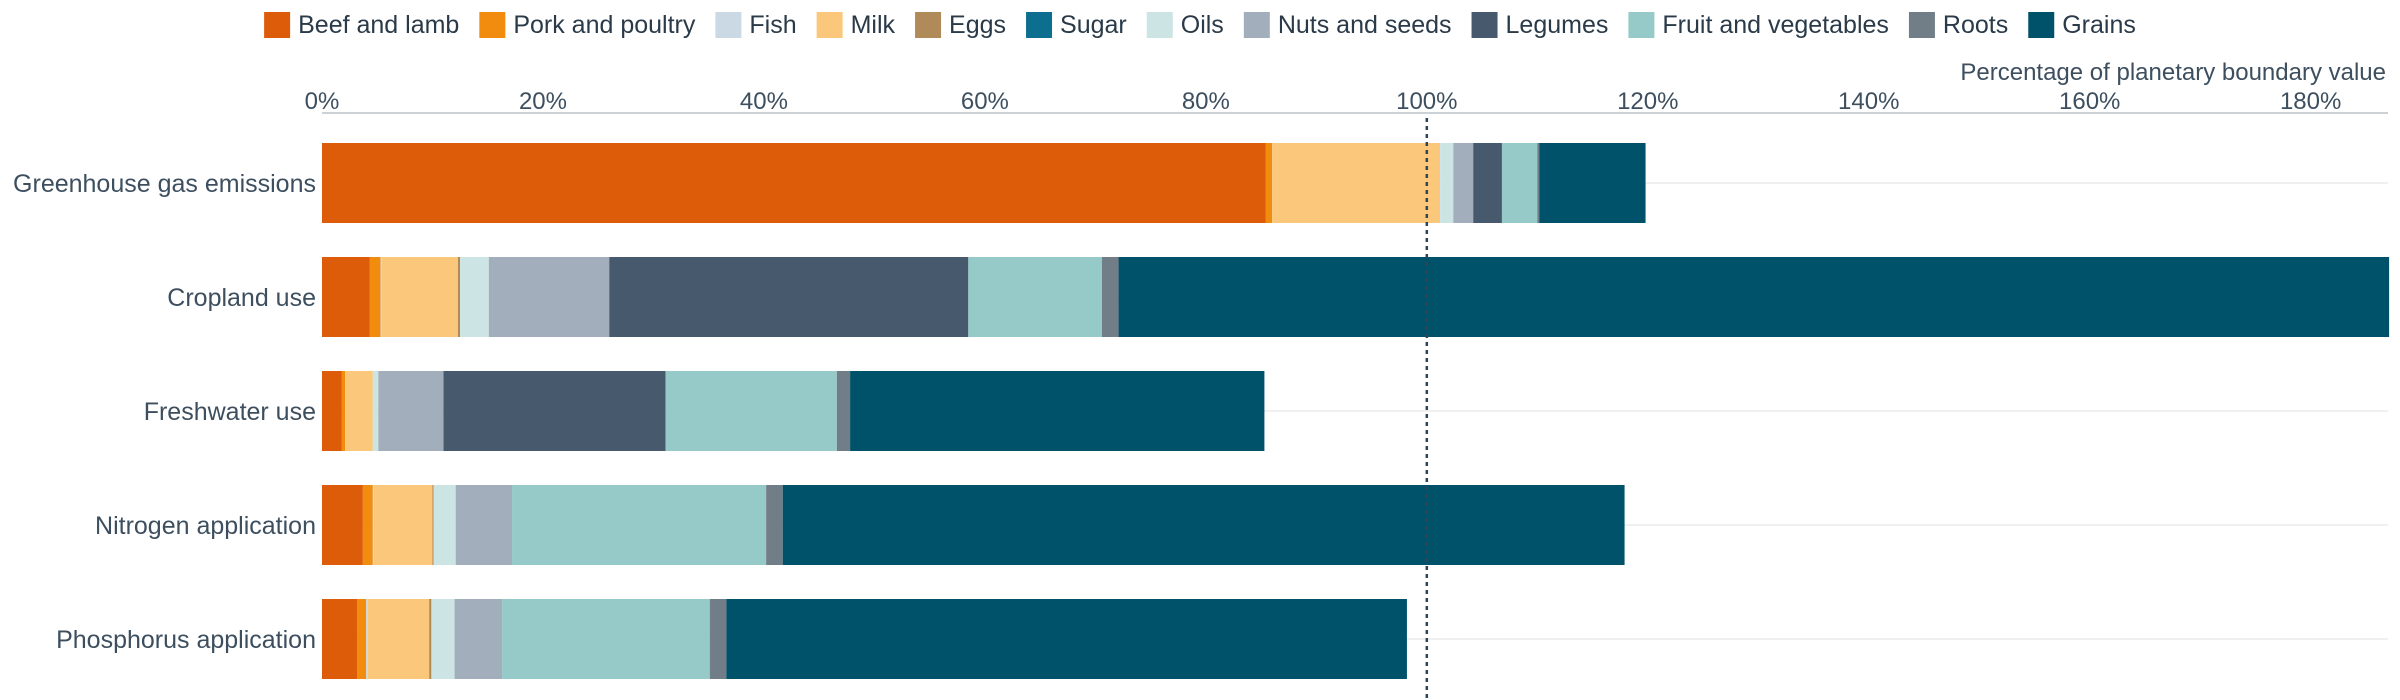 The height and width of the screenshot is (700, 2400). I want to click on legend-label: Grains, so click(2099, 25).